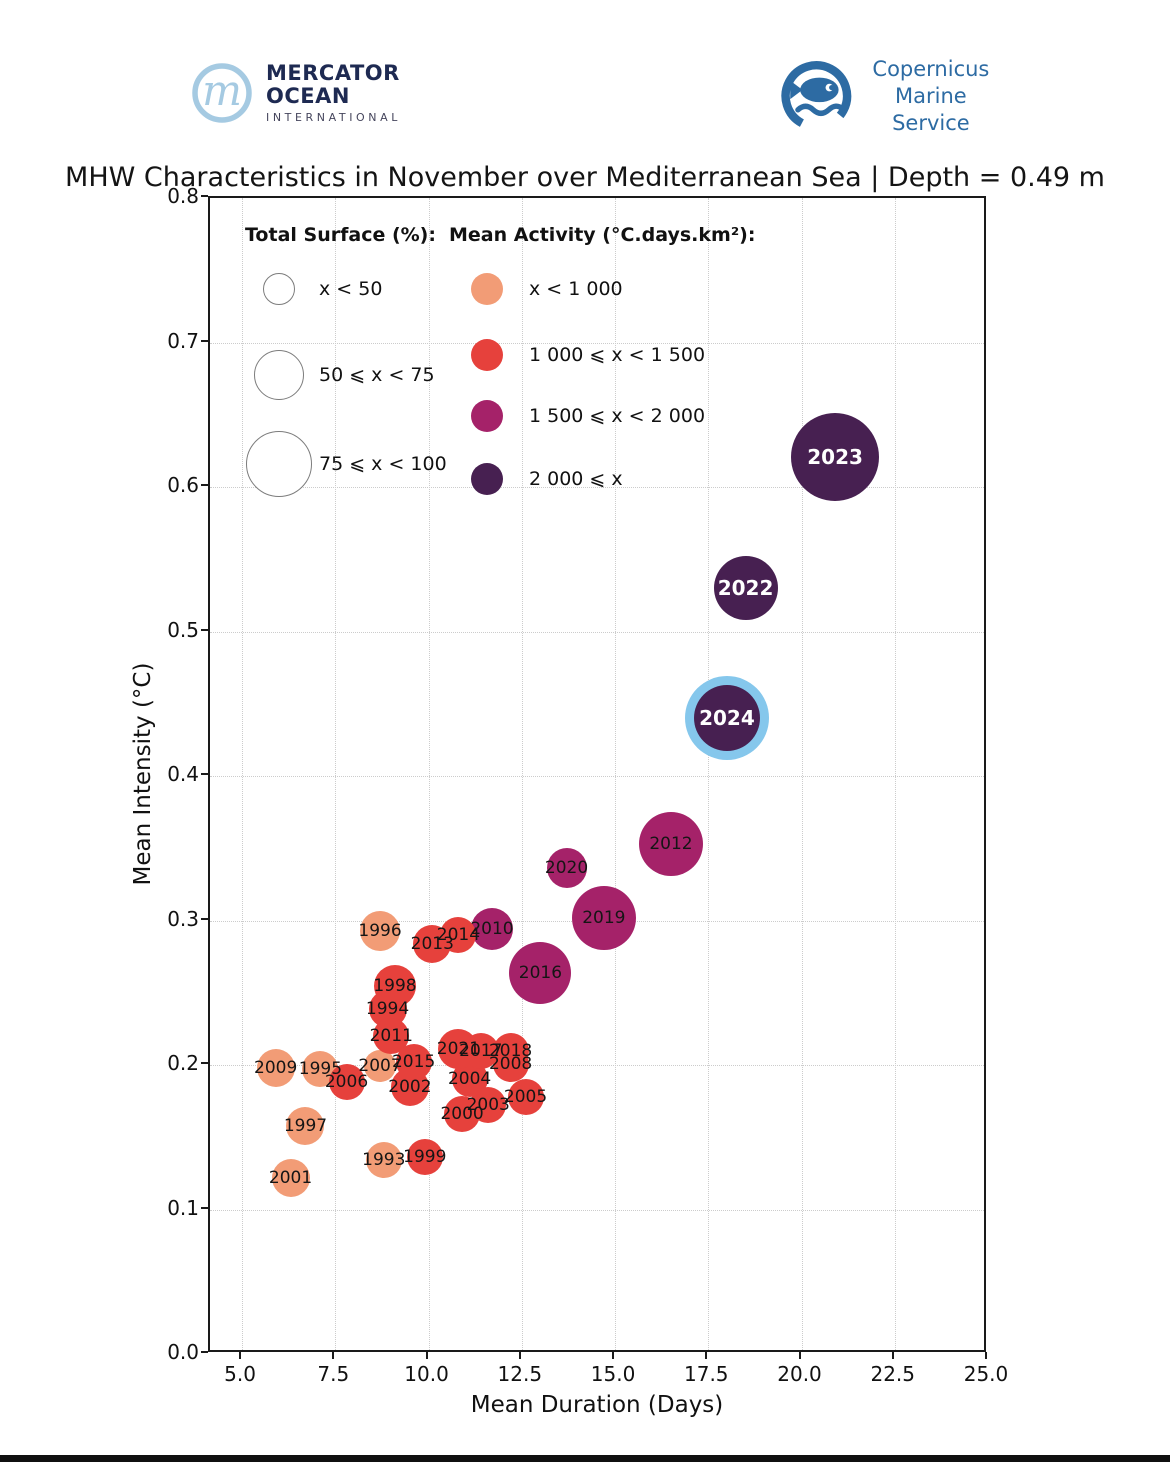  Describe the element at coordinates (143, 774) in the screenshot. I see `y-axis-label: Mean Intensity (°C)` at that location.